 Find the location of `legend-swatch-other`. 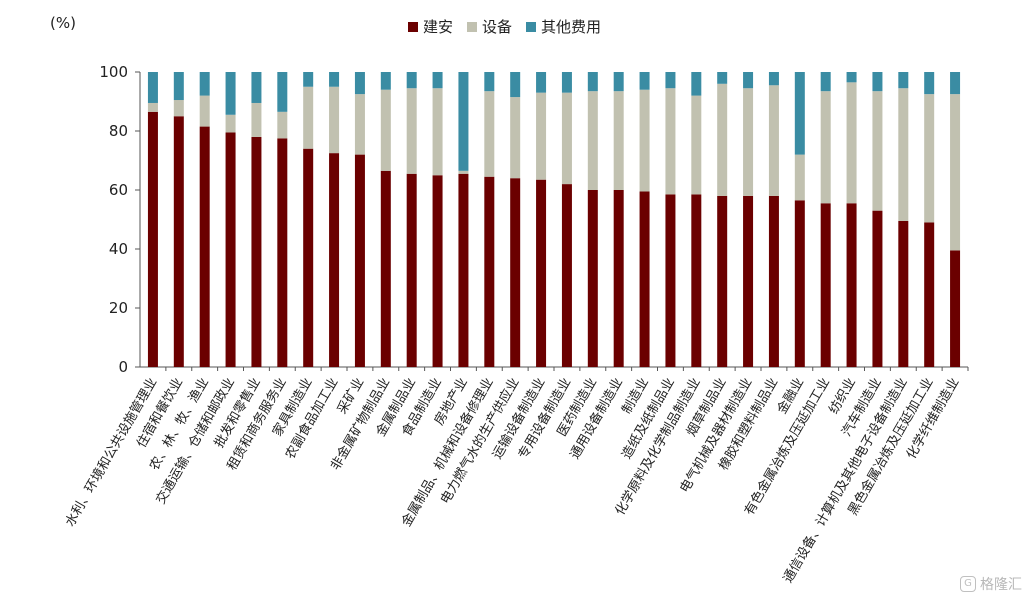

legend-swatch-other is located at coordinates (531, 26).